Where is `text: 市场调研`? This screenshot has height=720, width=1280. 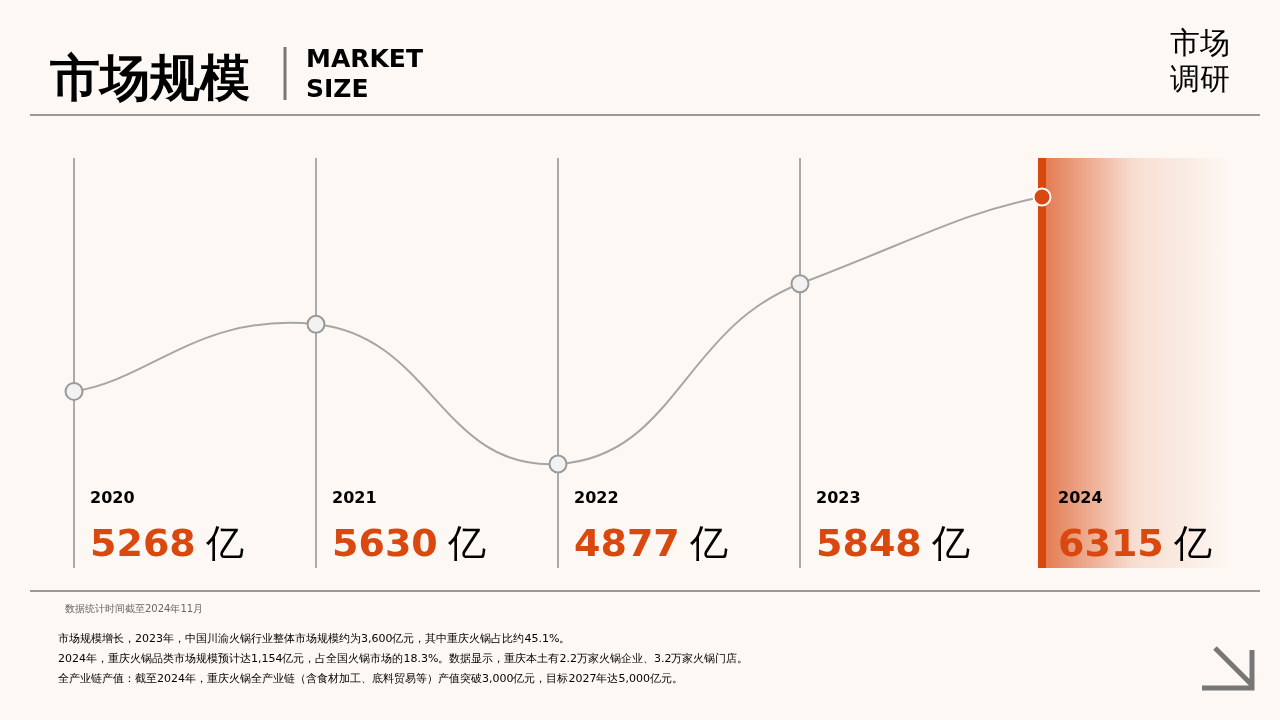
text: 市场调研 is located at coordinates (1200, 60).